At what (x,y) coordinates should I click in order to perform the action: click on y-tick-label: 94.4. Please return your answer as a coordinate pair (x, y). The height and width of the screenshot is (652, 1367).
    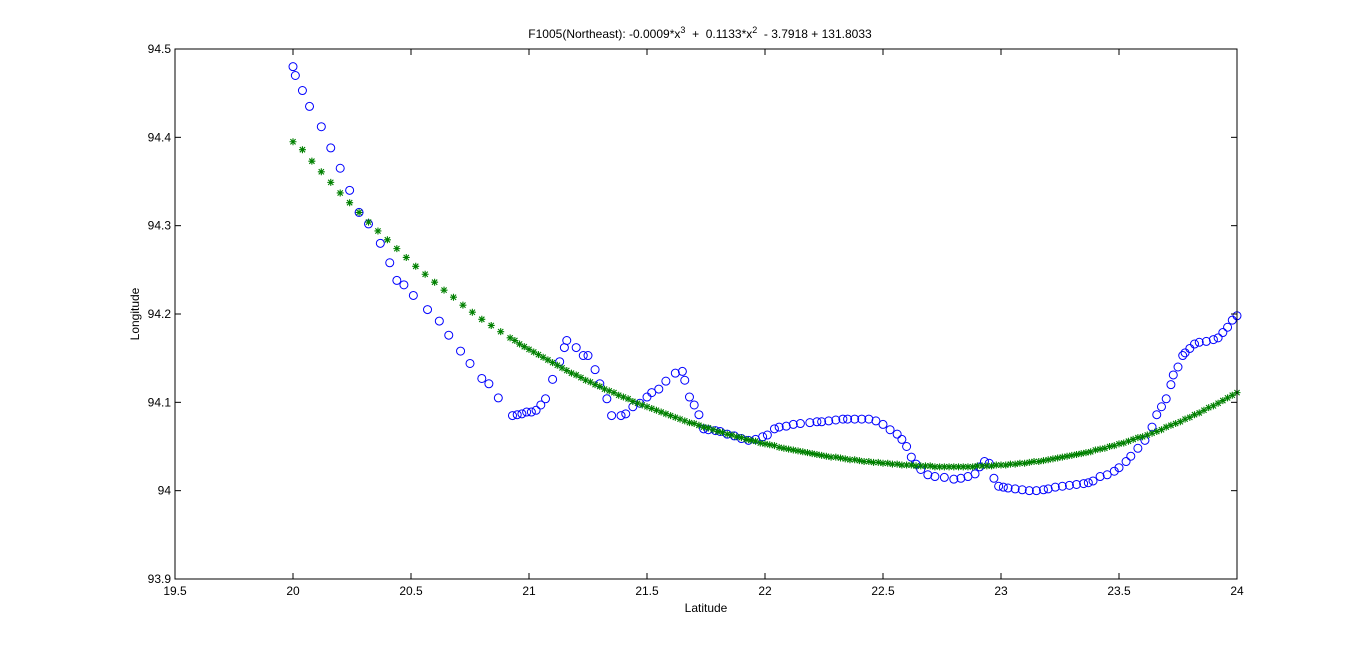
    Looking at the image, I should click on (160, 137).